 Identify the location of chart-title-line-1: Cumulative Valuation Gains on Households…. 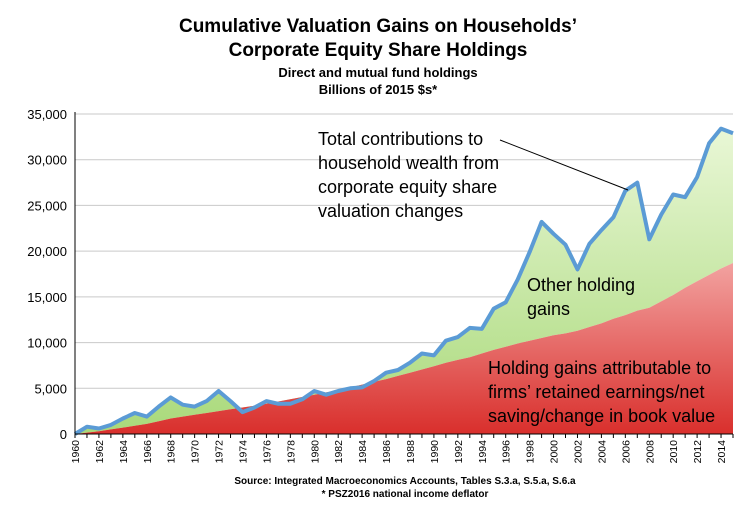
(378, 26).